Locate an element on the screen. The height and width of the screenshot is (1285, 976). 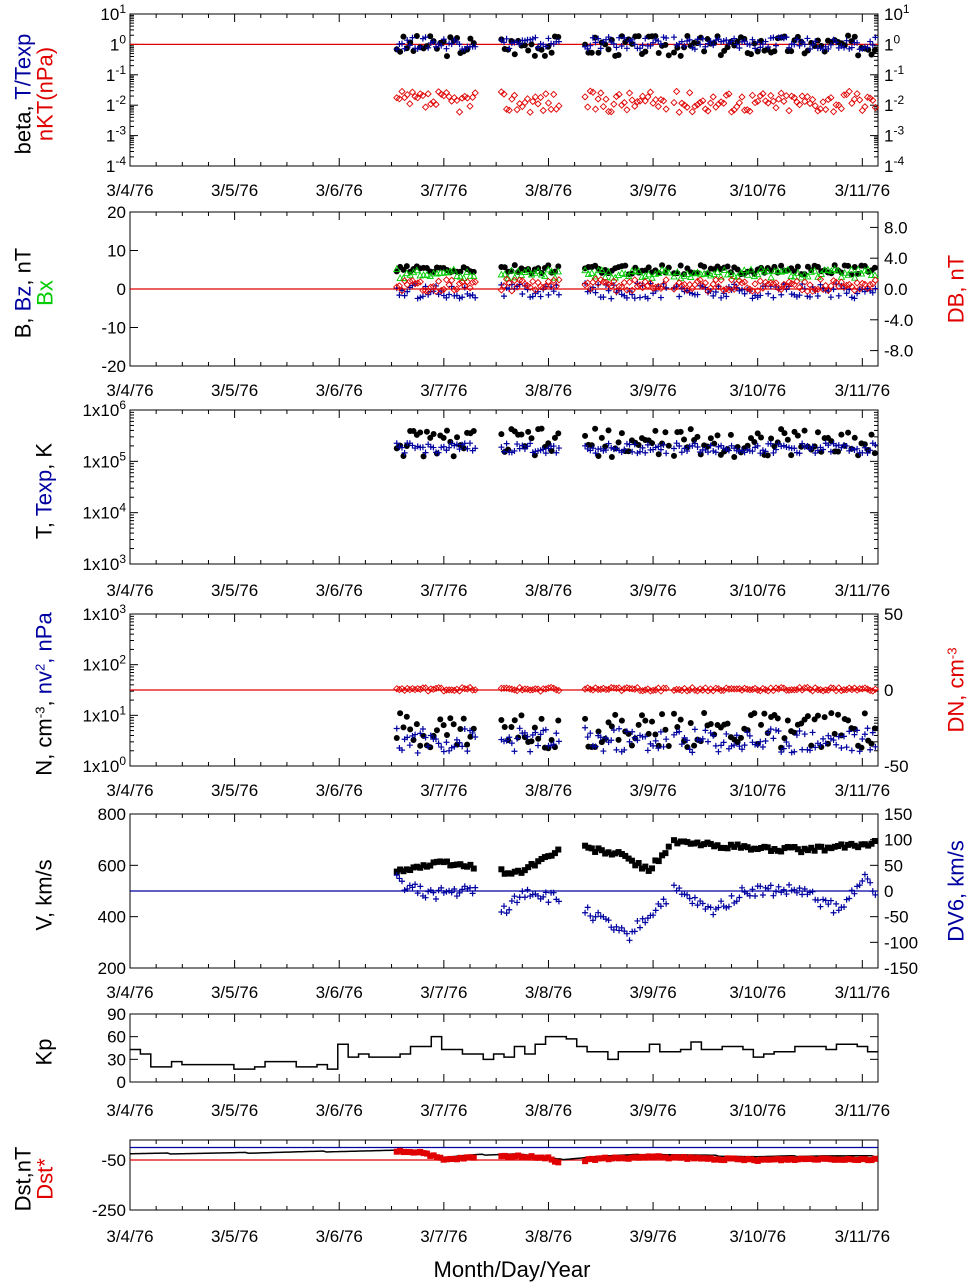
y-tick-label: 30 is located at coordinates (116, 1059).